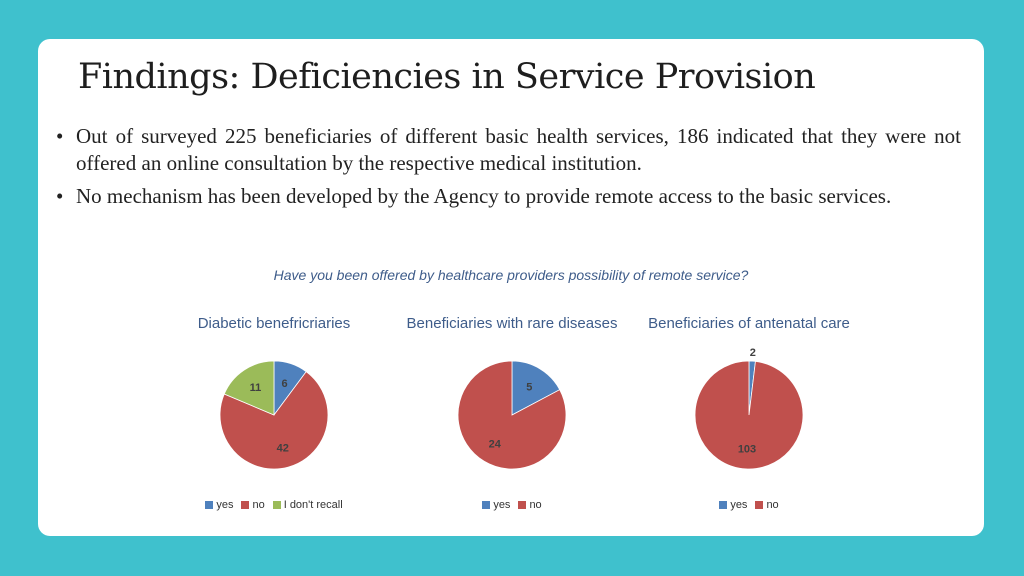  I want to click on data-label: 5, so click(529, 387).